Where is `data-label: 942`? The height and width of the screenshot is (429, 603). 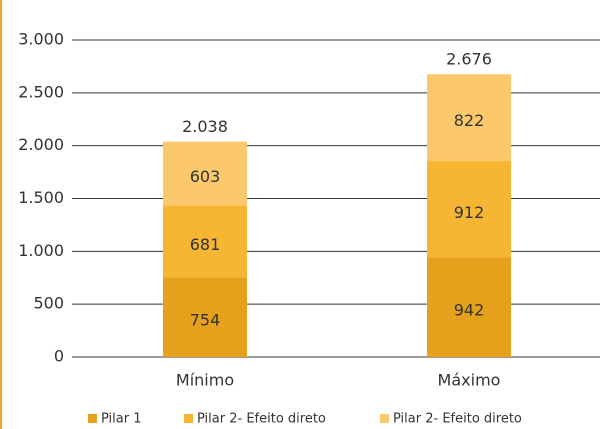 data-label: 942 is located at coordinates (469, 310).